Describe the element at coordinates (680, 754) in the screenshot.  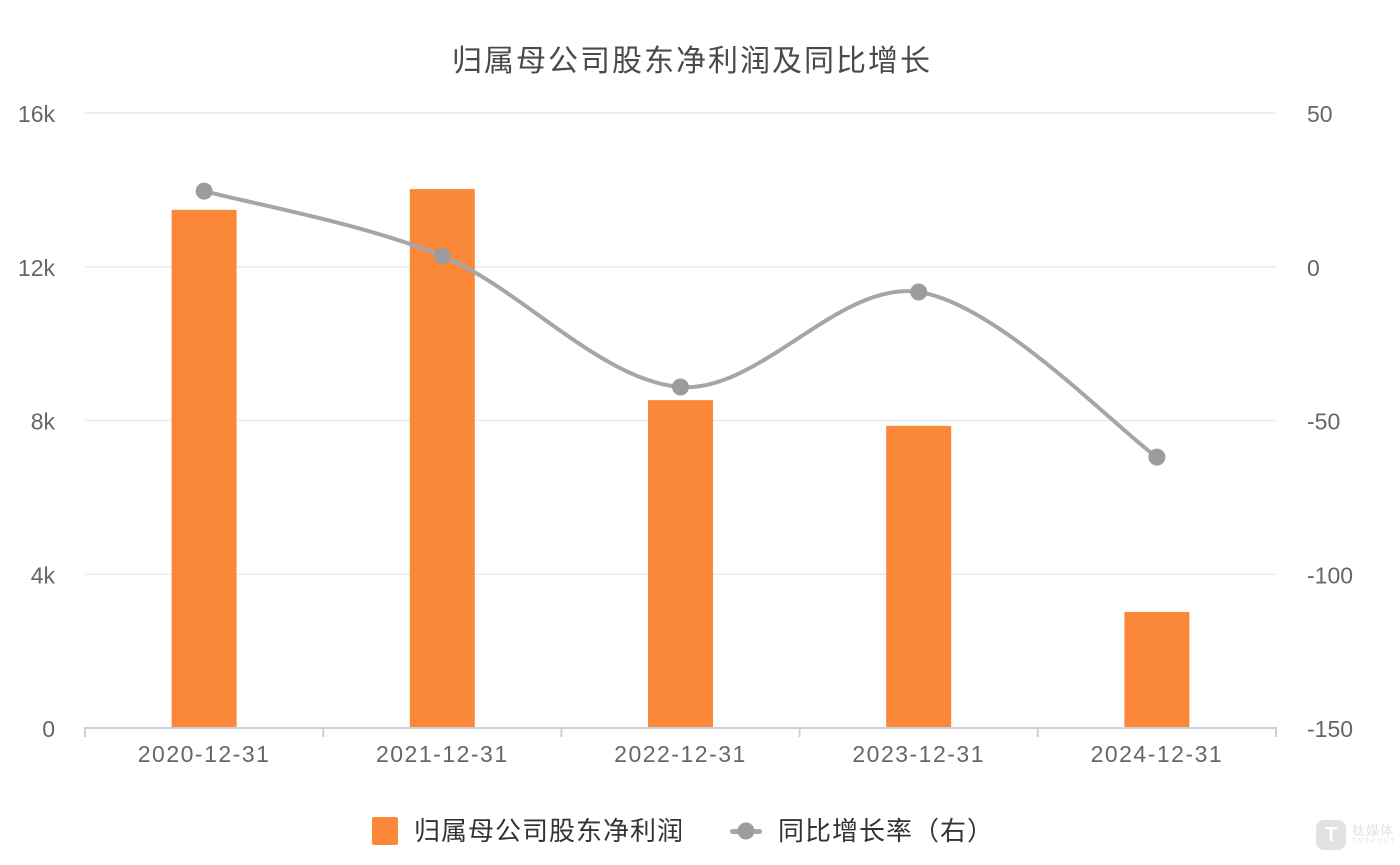
I see `x-axis-category-label: 2022-12-31` at that location.